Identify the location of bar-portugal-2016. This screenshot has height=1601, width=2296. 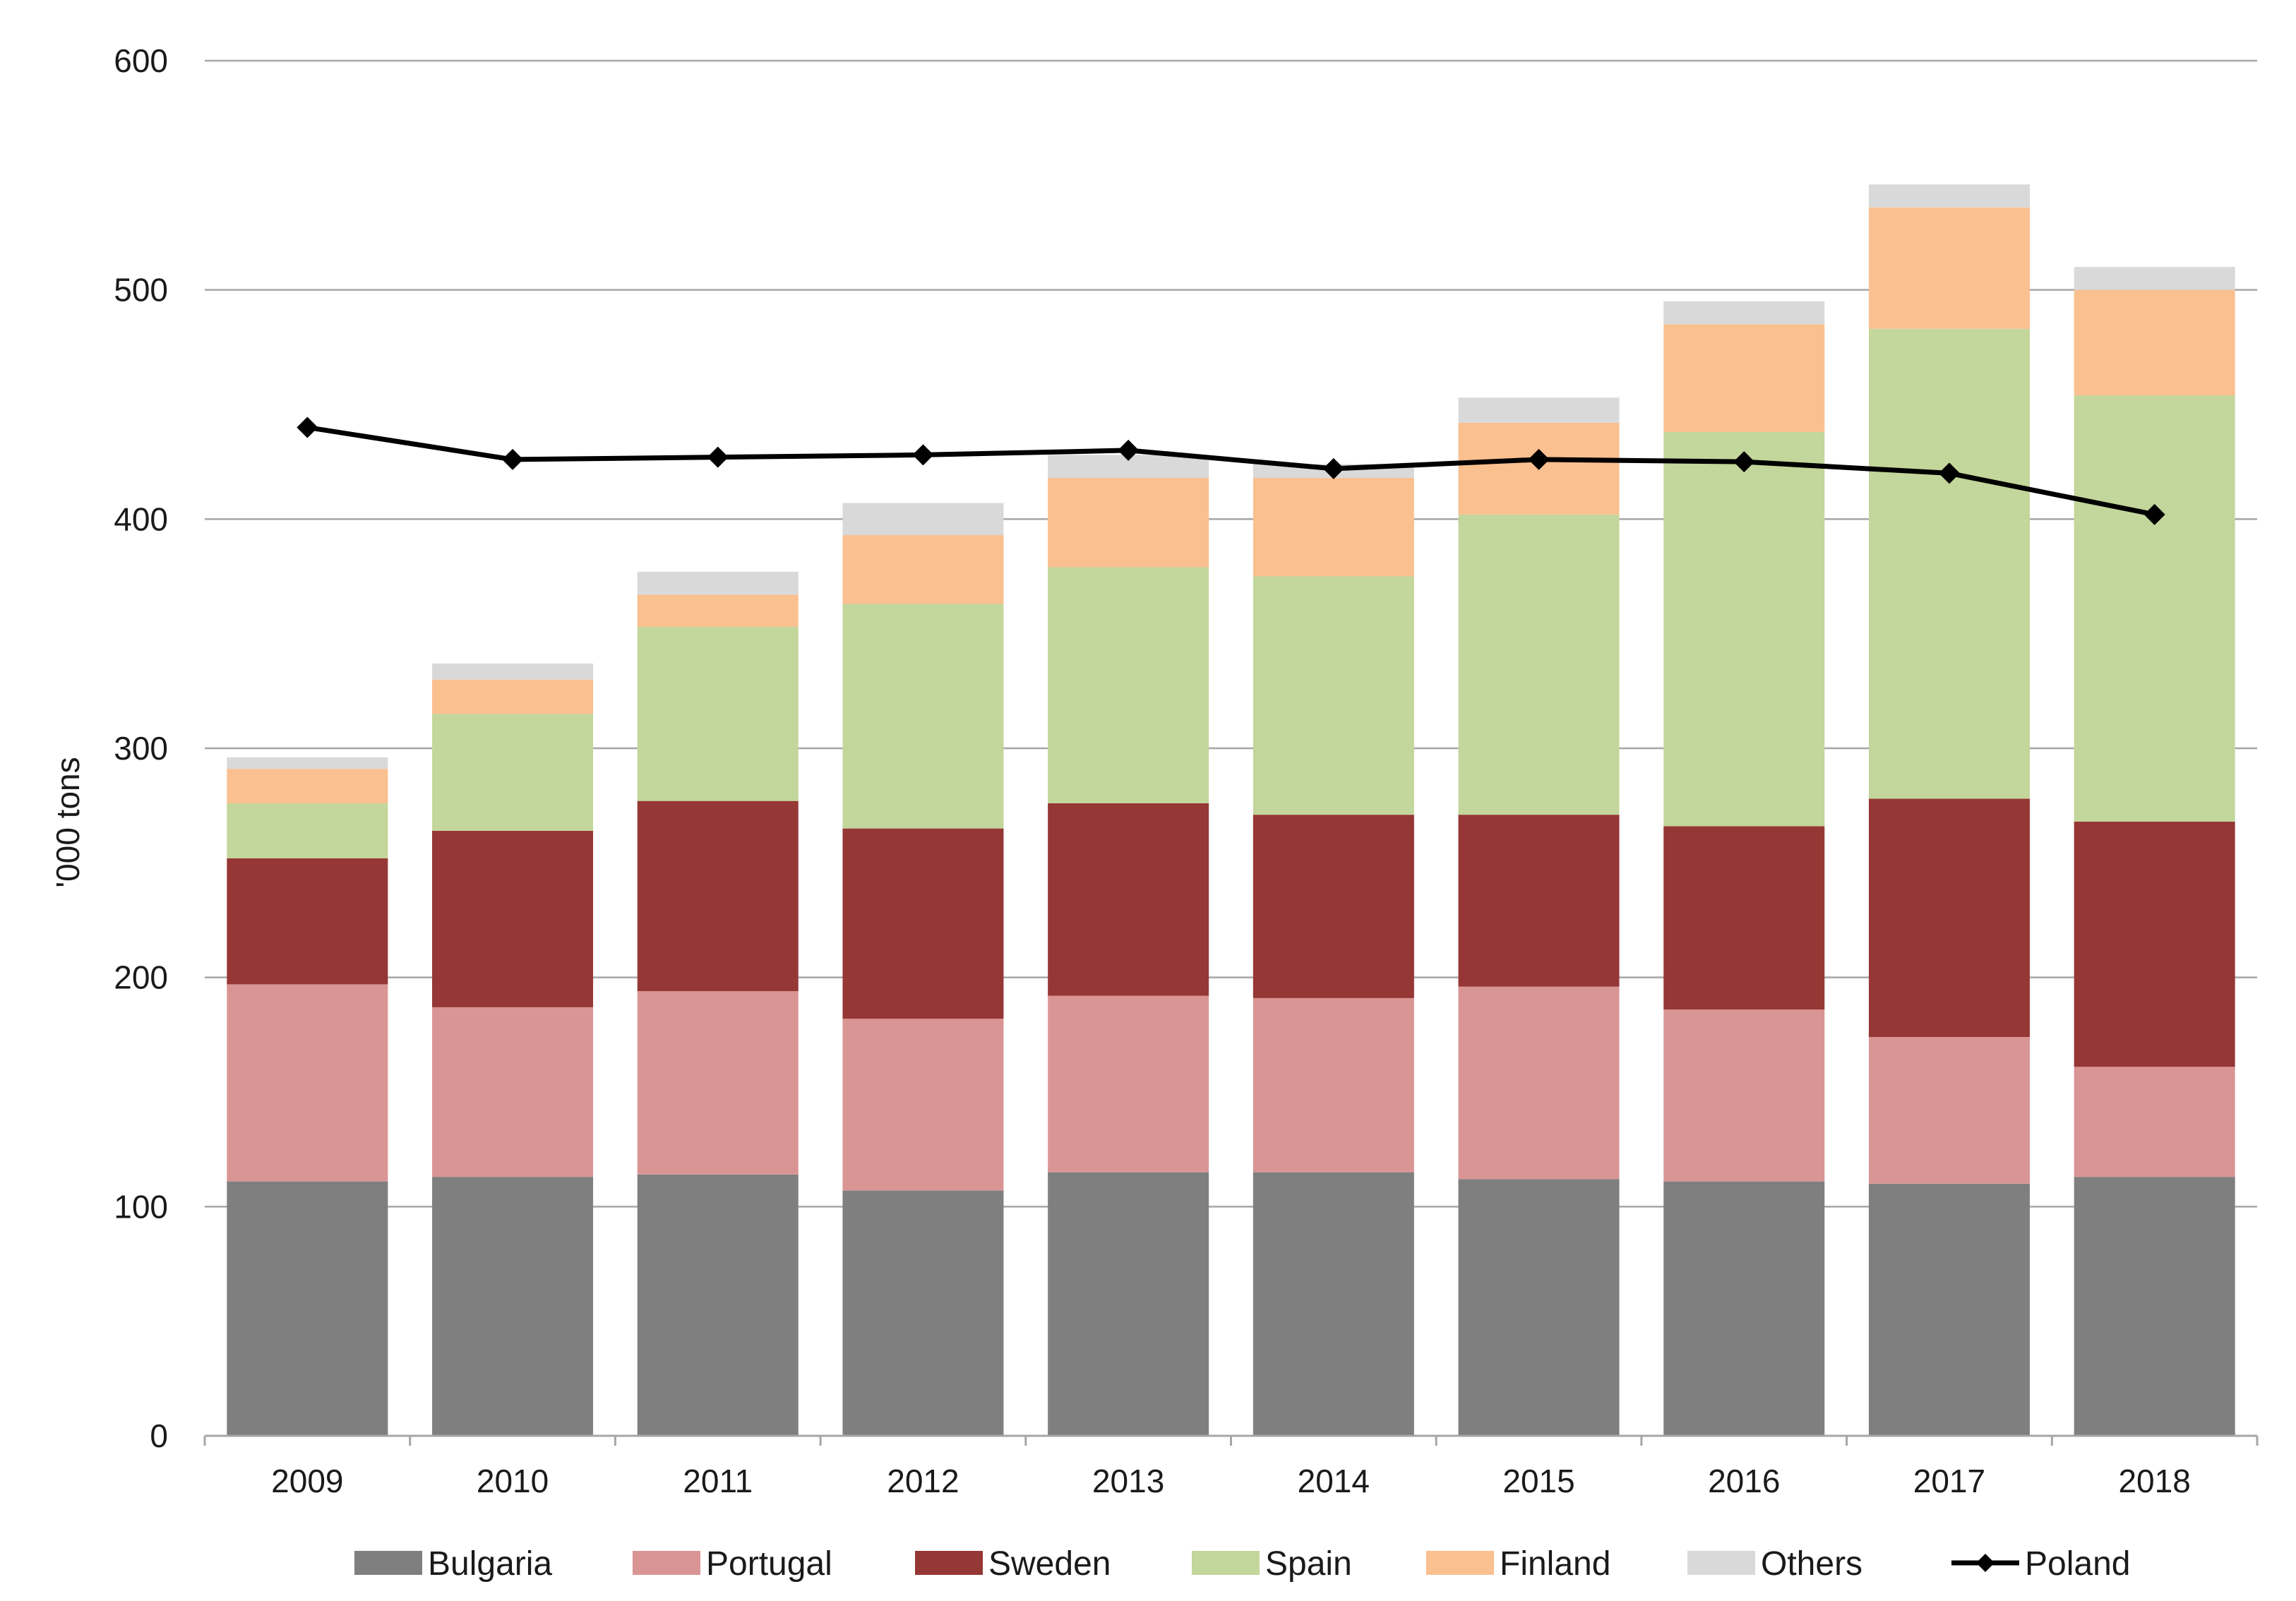
(1744, 1095).